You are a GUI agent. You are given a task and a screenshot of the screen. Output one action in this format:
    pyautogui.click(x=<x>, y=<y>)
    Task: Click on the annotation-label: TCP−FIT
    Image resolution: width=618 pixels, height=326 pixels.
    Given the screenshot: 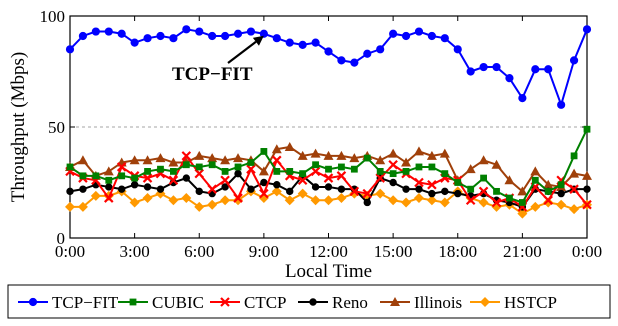 What is the action you would take?
    pyautogui.click(x=212, y=74)
    